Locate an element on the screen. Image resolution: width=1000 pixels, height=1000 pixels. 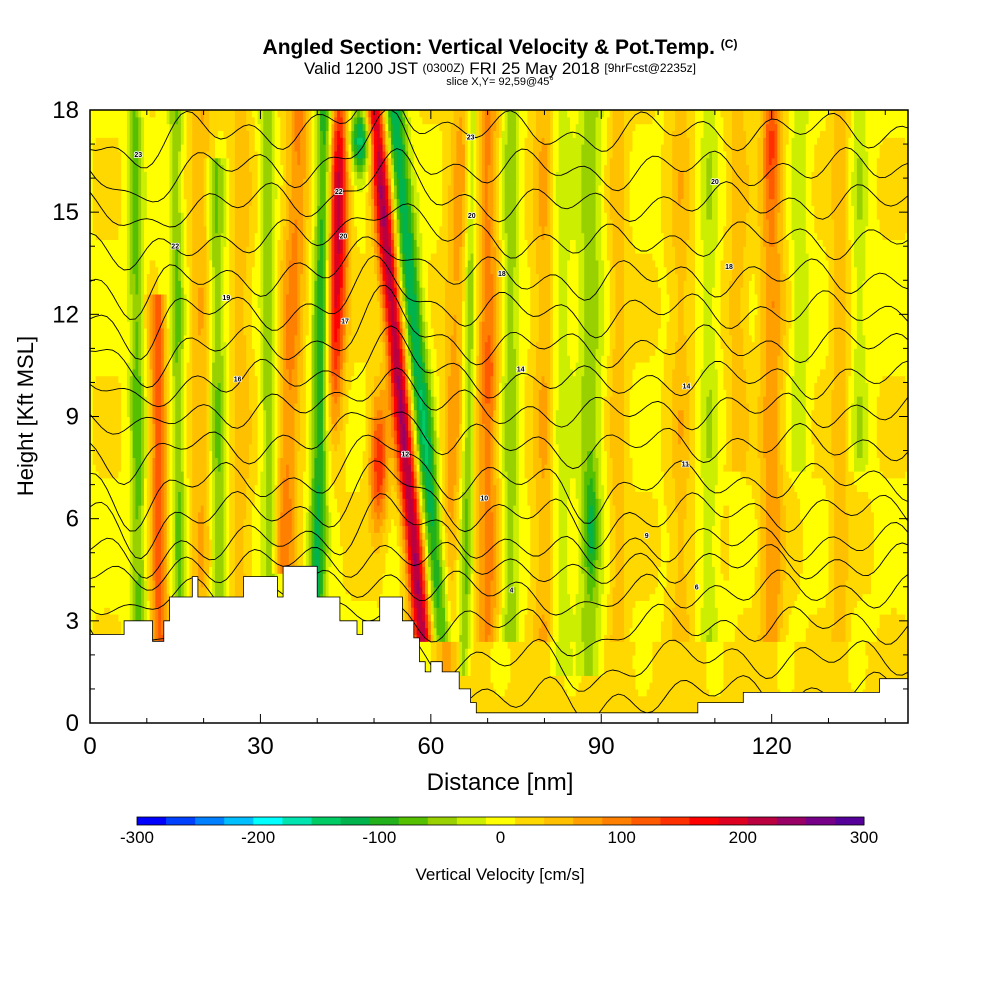
x-tick-label: 30 is located at coordinates (260, 746).